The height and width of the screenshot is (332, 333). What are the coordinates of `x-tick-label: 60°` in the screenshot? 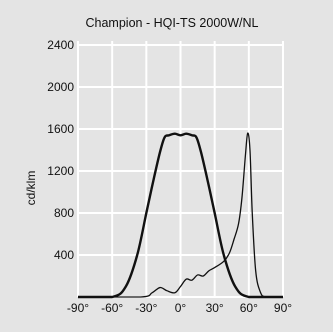 It's located at (249, 308).